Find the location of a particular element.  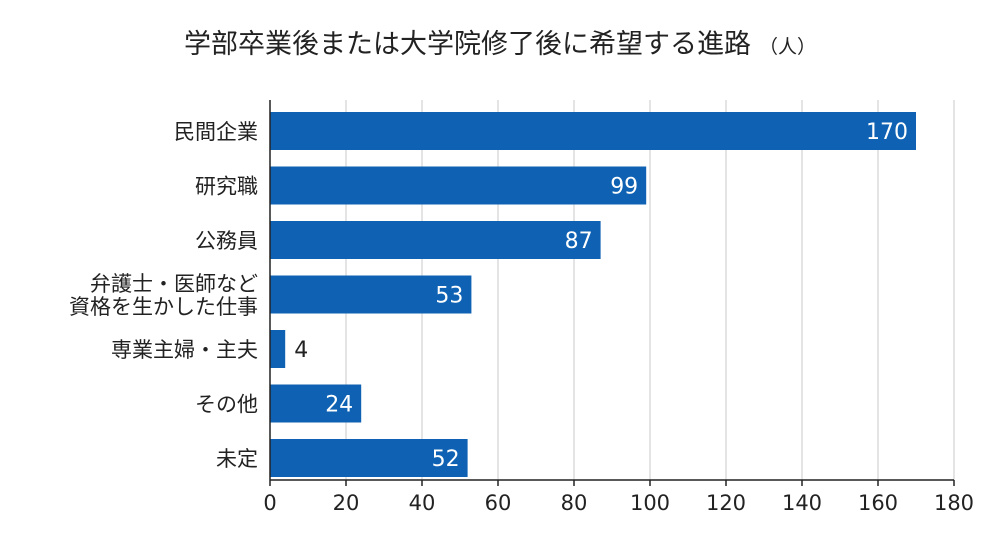

x-tick-label: 140 is located at coordinates (802, 503).